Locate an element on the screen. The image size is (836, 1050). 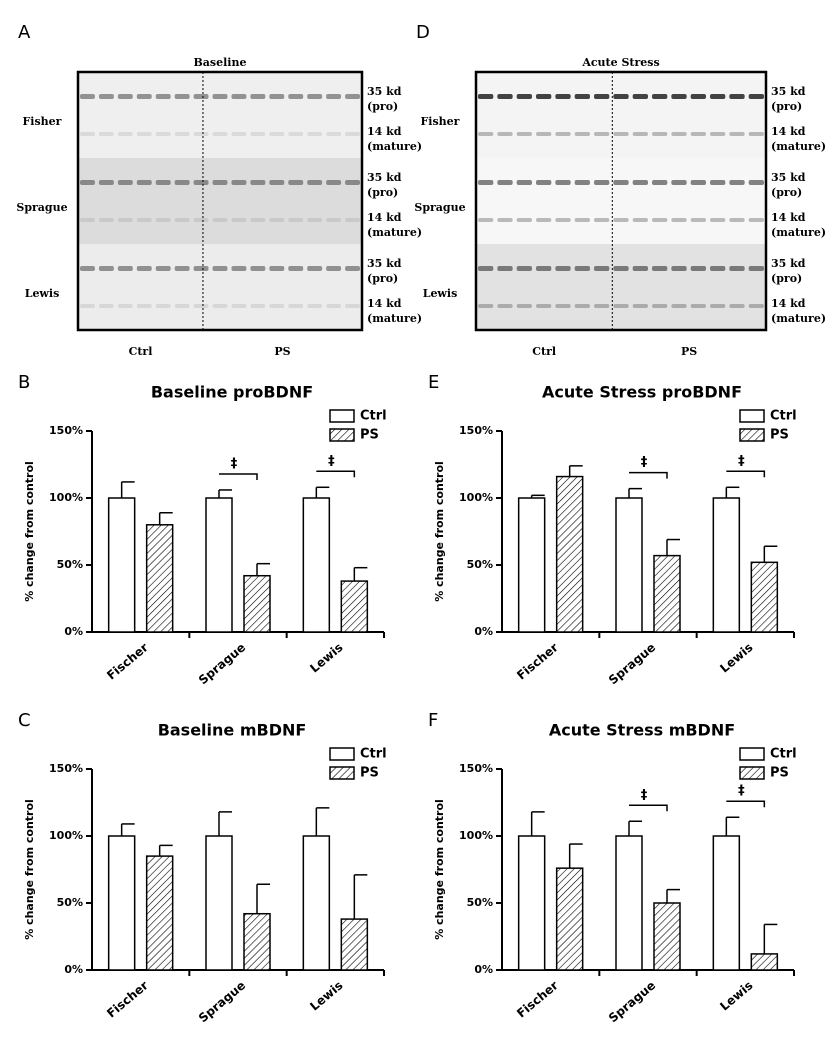
band-label: 14 kd is located at coordinates (788, 131).